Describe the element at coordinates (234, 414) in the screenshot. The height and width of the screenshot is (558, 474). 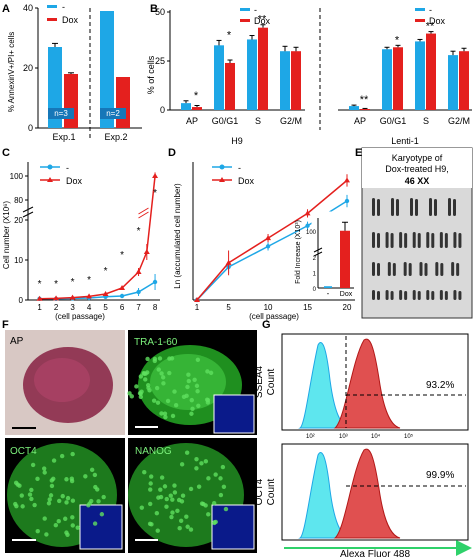
I see `tra160-inset` at that location.